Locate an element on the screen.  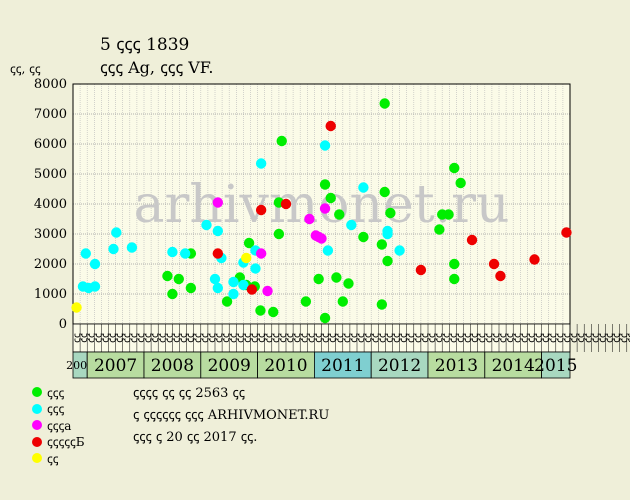
legend-item: ꞔꞔꞔꞔꞔБ is located at coordinates (58, 442).